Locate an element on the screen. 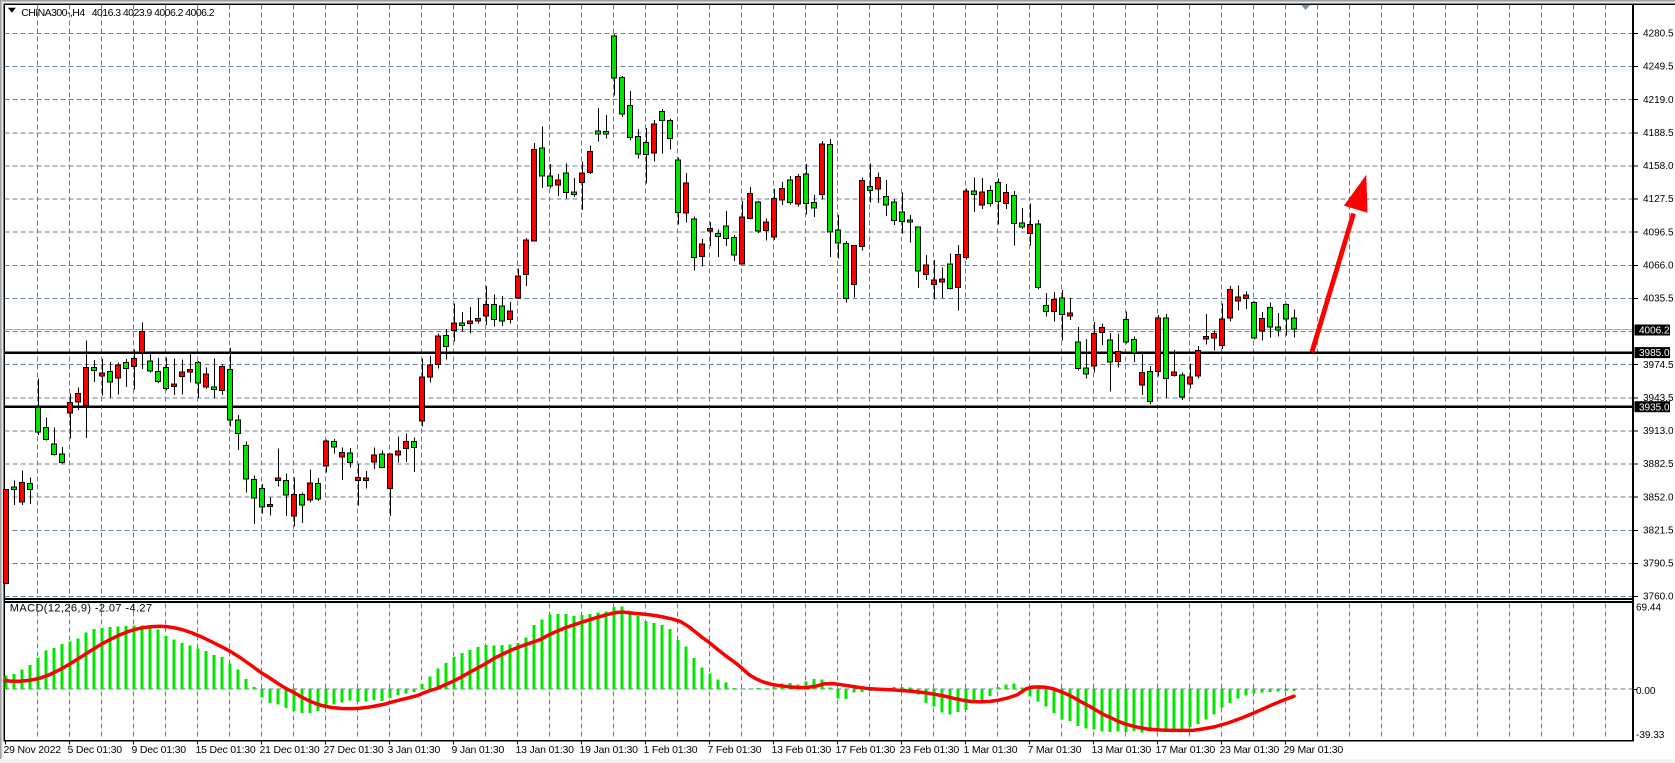 The width and height of the screenshot is (1675, 763). svg-text: 17 Feb 01:30 is located at coordinates (866, 750).